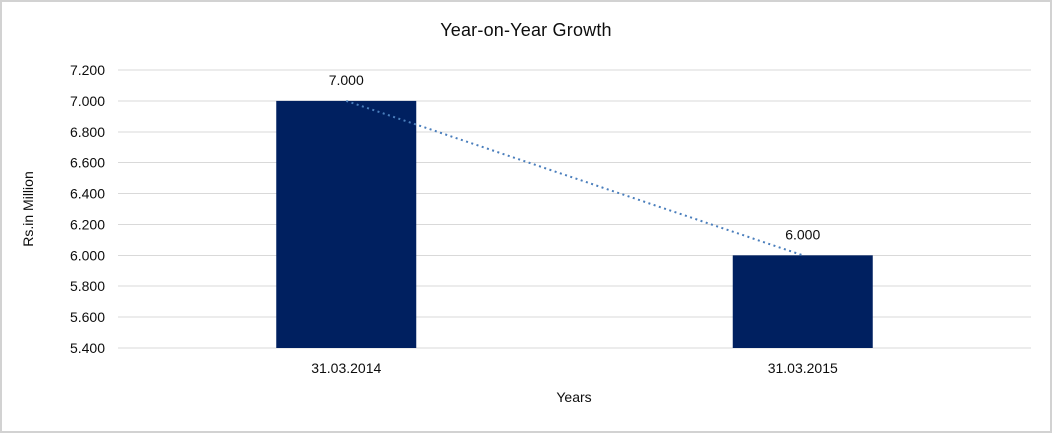 This screenshot has width=1052, height=433. What do you see at coordinates (87, 132) in the screenshot?
I see `y-tick-label: 6.800` at bounding box center [87, 132].